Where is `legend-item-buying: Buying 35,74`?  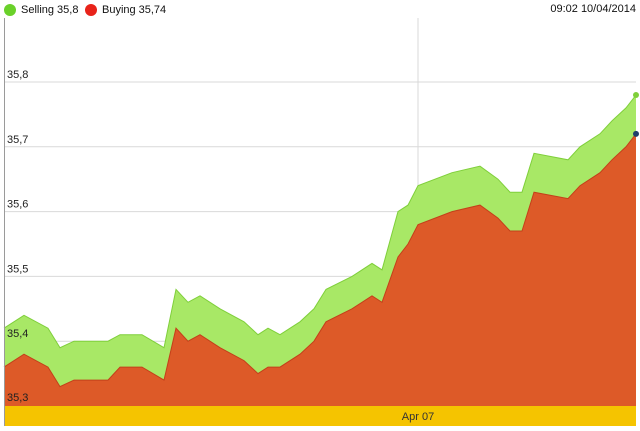 legend-item-buying: Buying 35,74 is located at coordinates (125, 10).